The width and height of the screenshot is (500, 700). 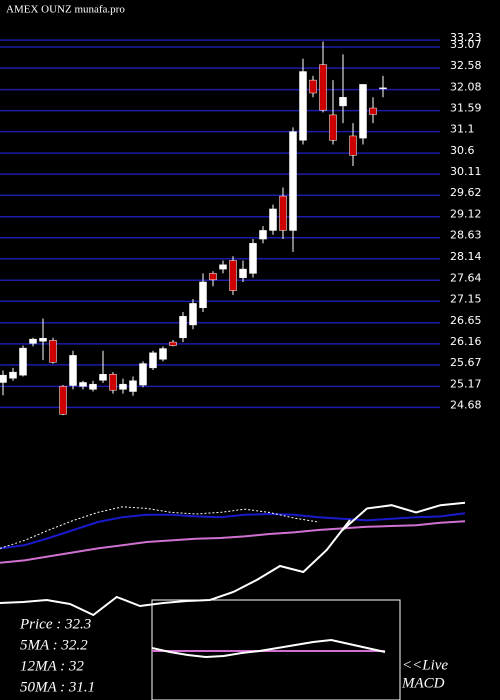 What do you see at coordinates (57, 687) in the screenshot?
I see `annotation: 50MA : 31.1` at bounding box center [57, 687].